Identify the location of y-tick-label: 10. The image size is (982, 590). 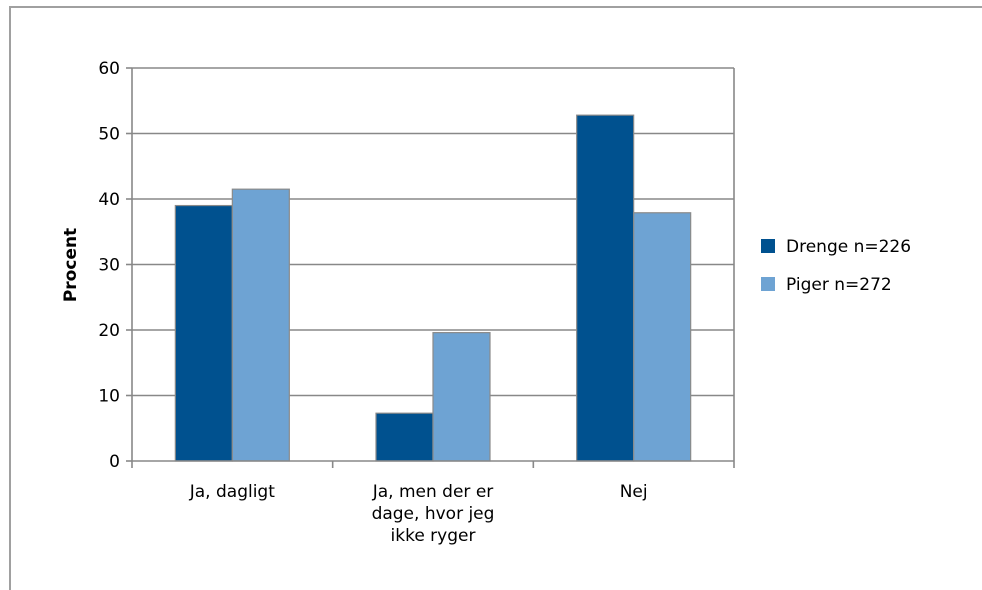
(109, 397).